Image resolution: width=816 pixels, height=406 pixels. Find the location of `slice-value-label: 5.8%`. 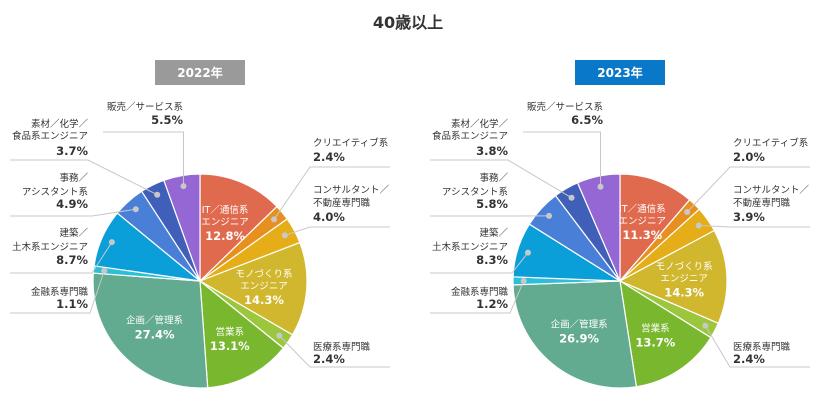

slice-value-label: 5.8% is located at coordinates (492, 204).